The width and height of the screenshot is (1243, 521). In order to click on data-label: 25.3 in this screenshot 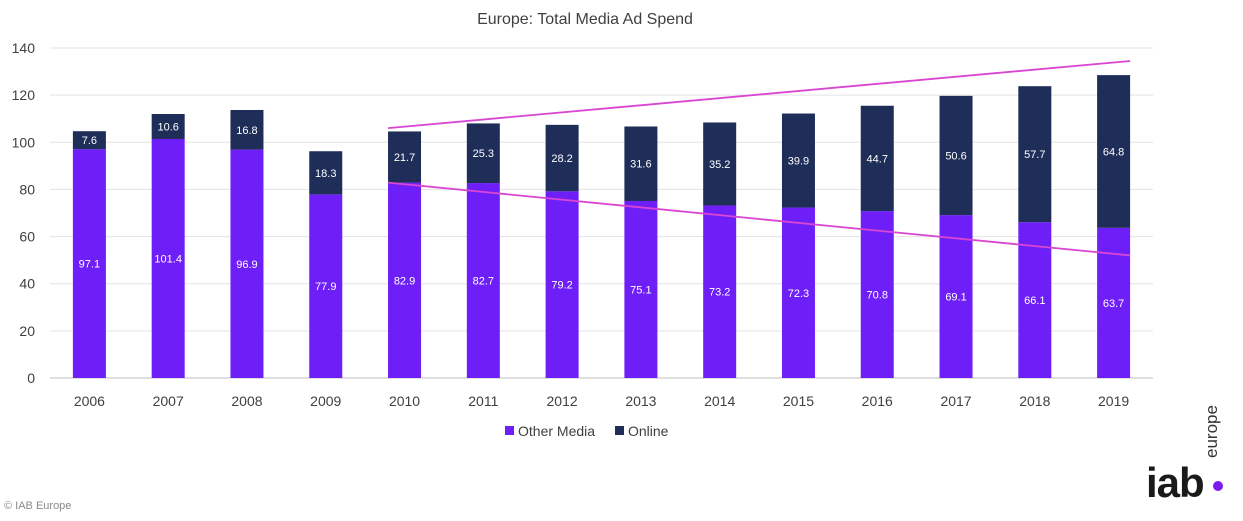, I will do `click(483, 154)`.